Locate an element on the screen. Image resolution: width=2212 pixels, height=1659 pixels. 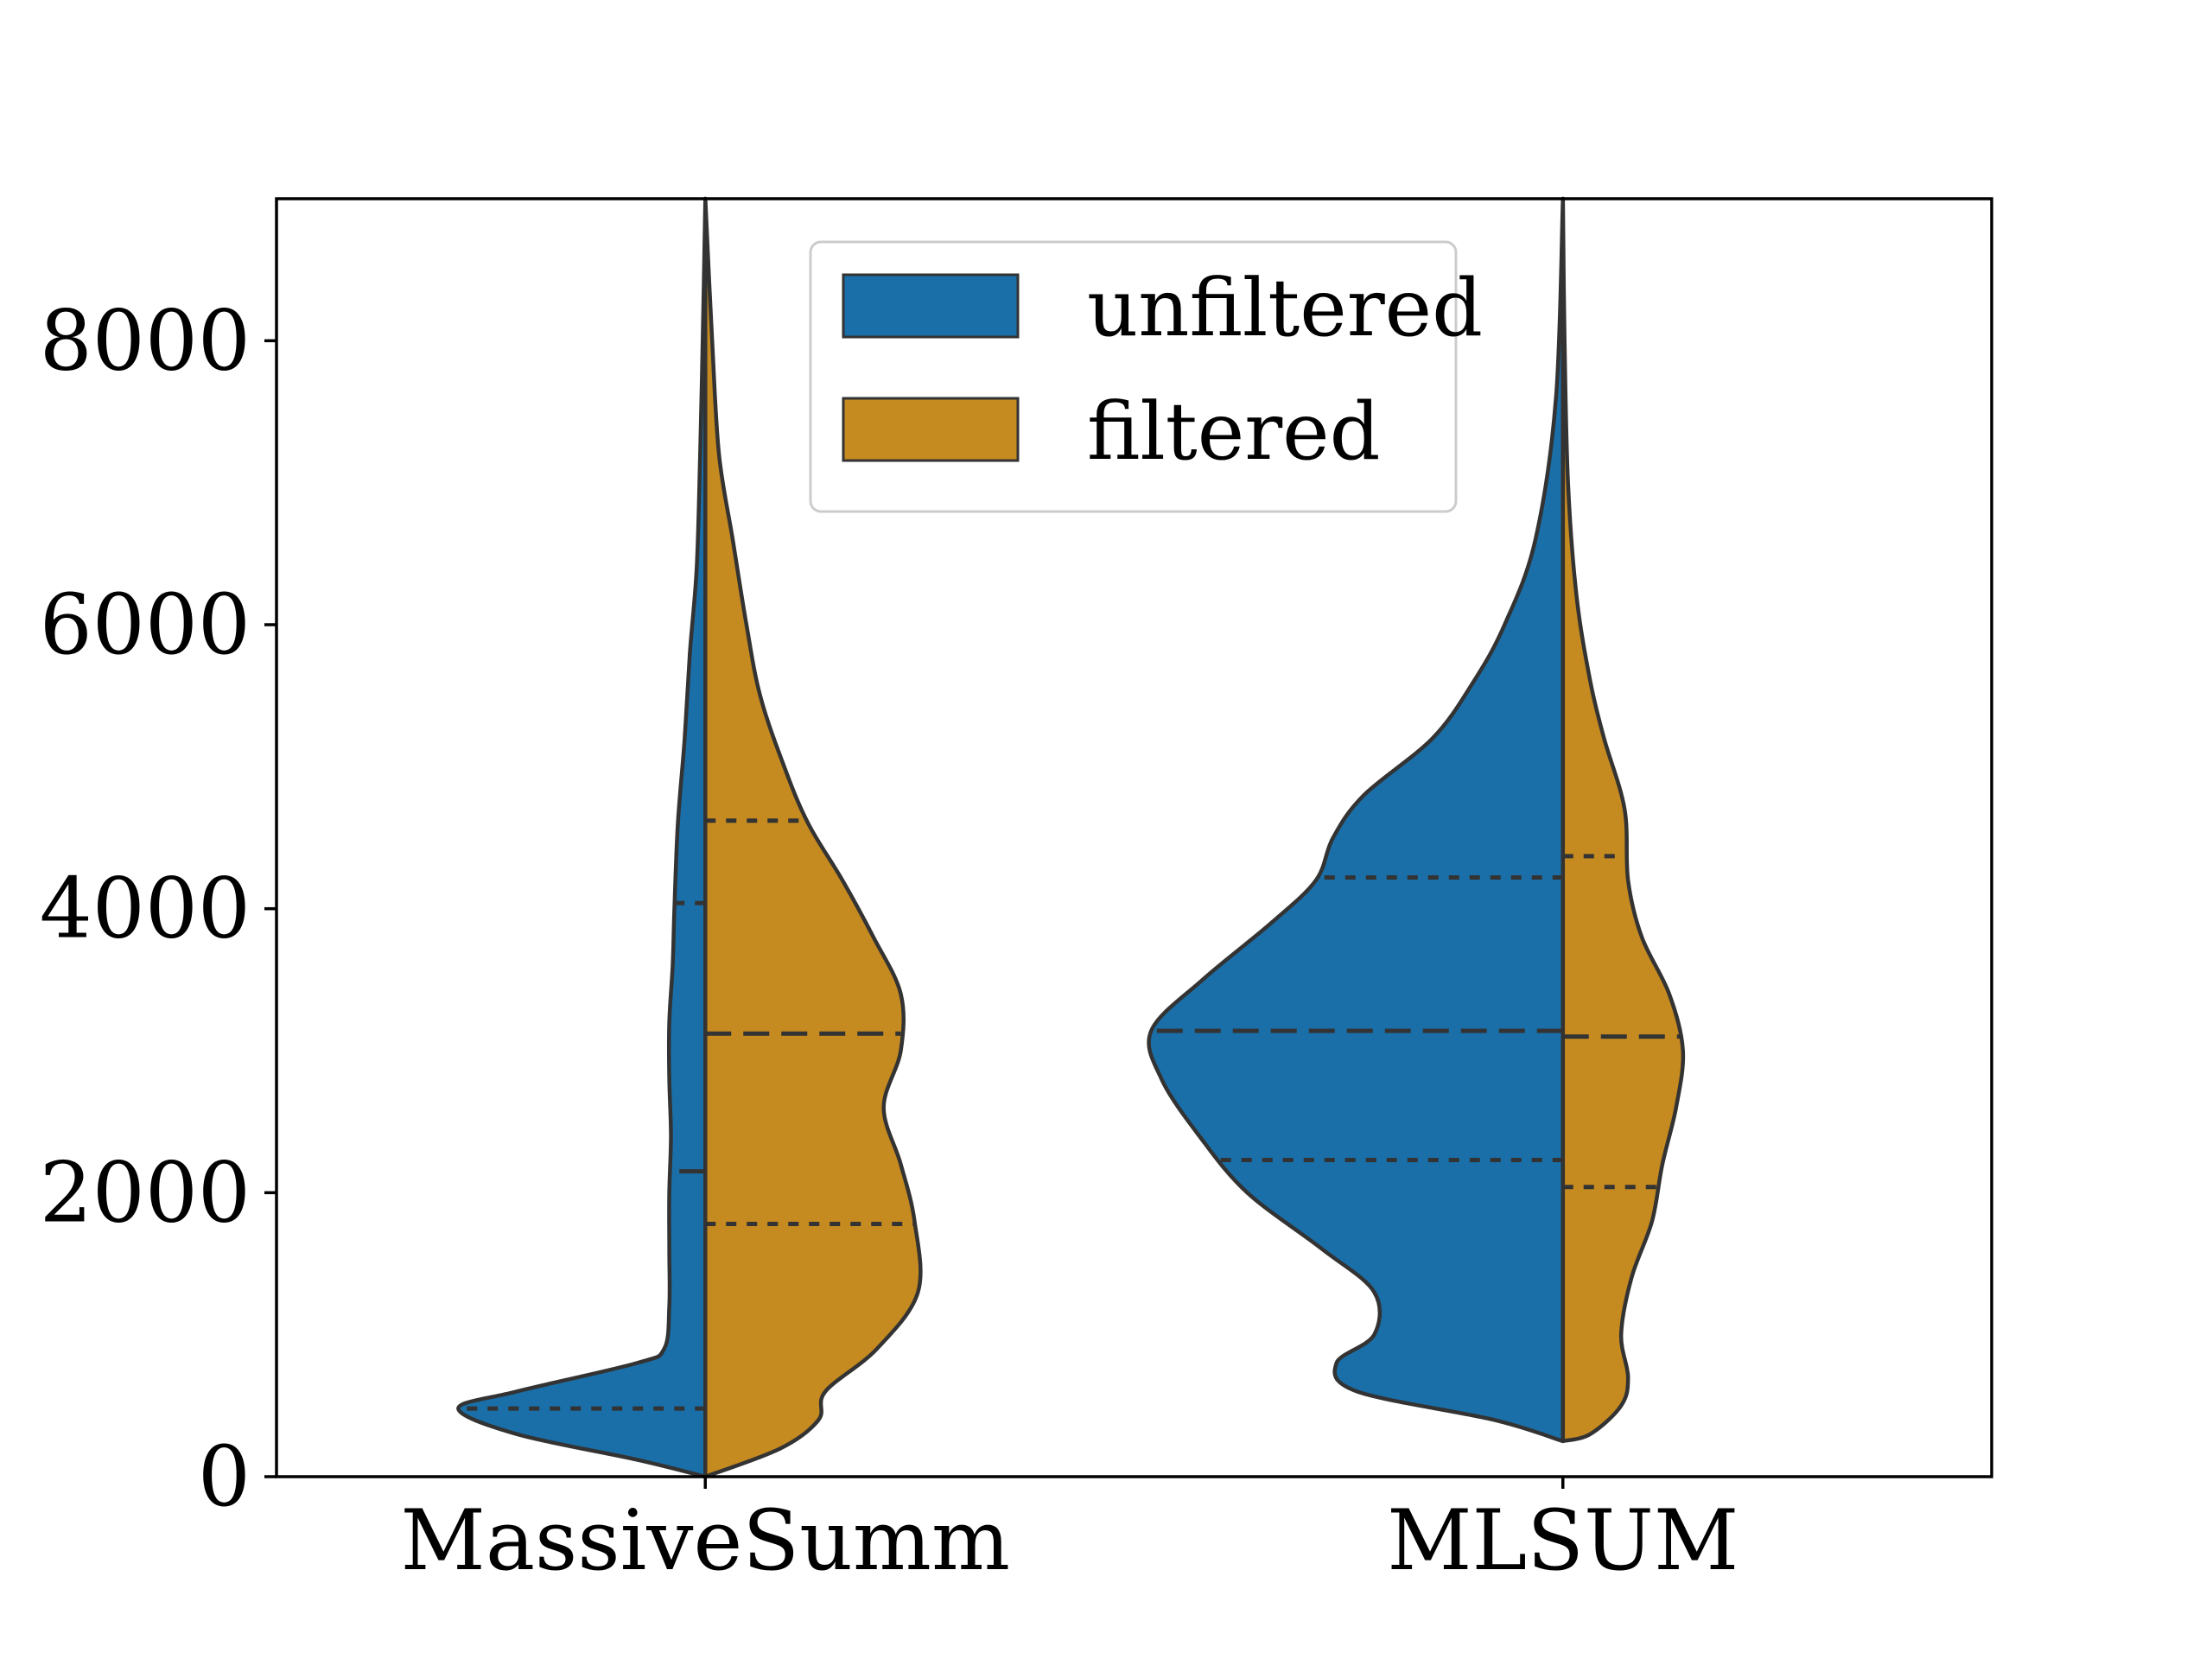
violin-massivesumm-filtered is located at coordinates (813, 837).